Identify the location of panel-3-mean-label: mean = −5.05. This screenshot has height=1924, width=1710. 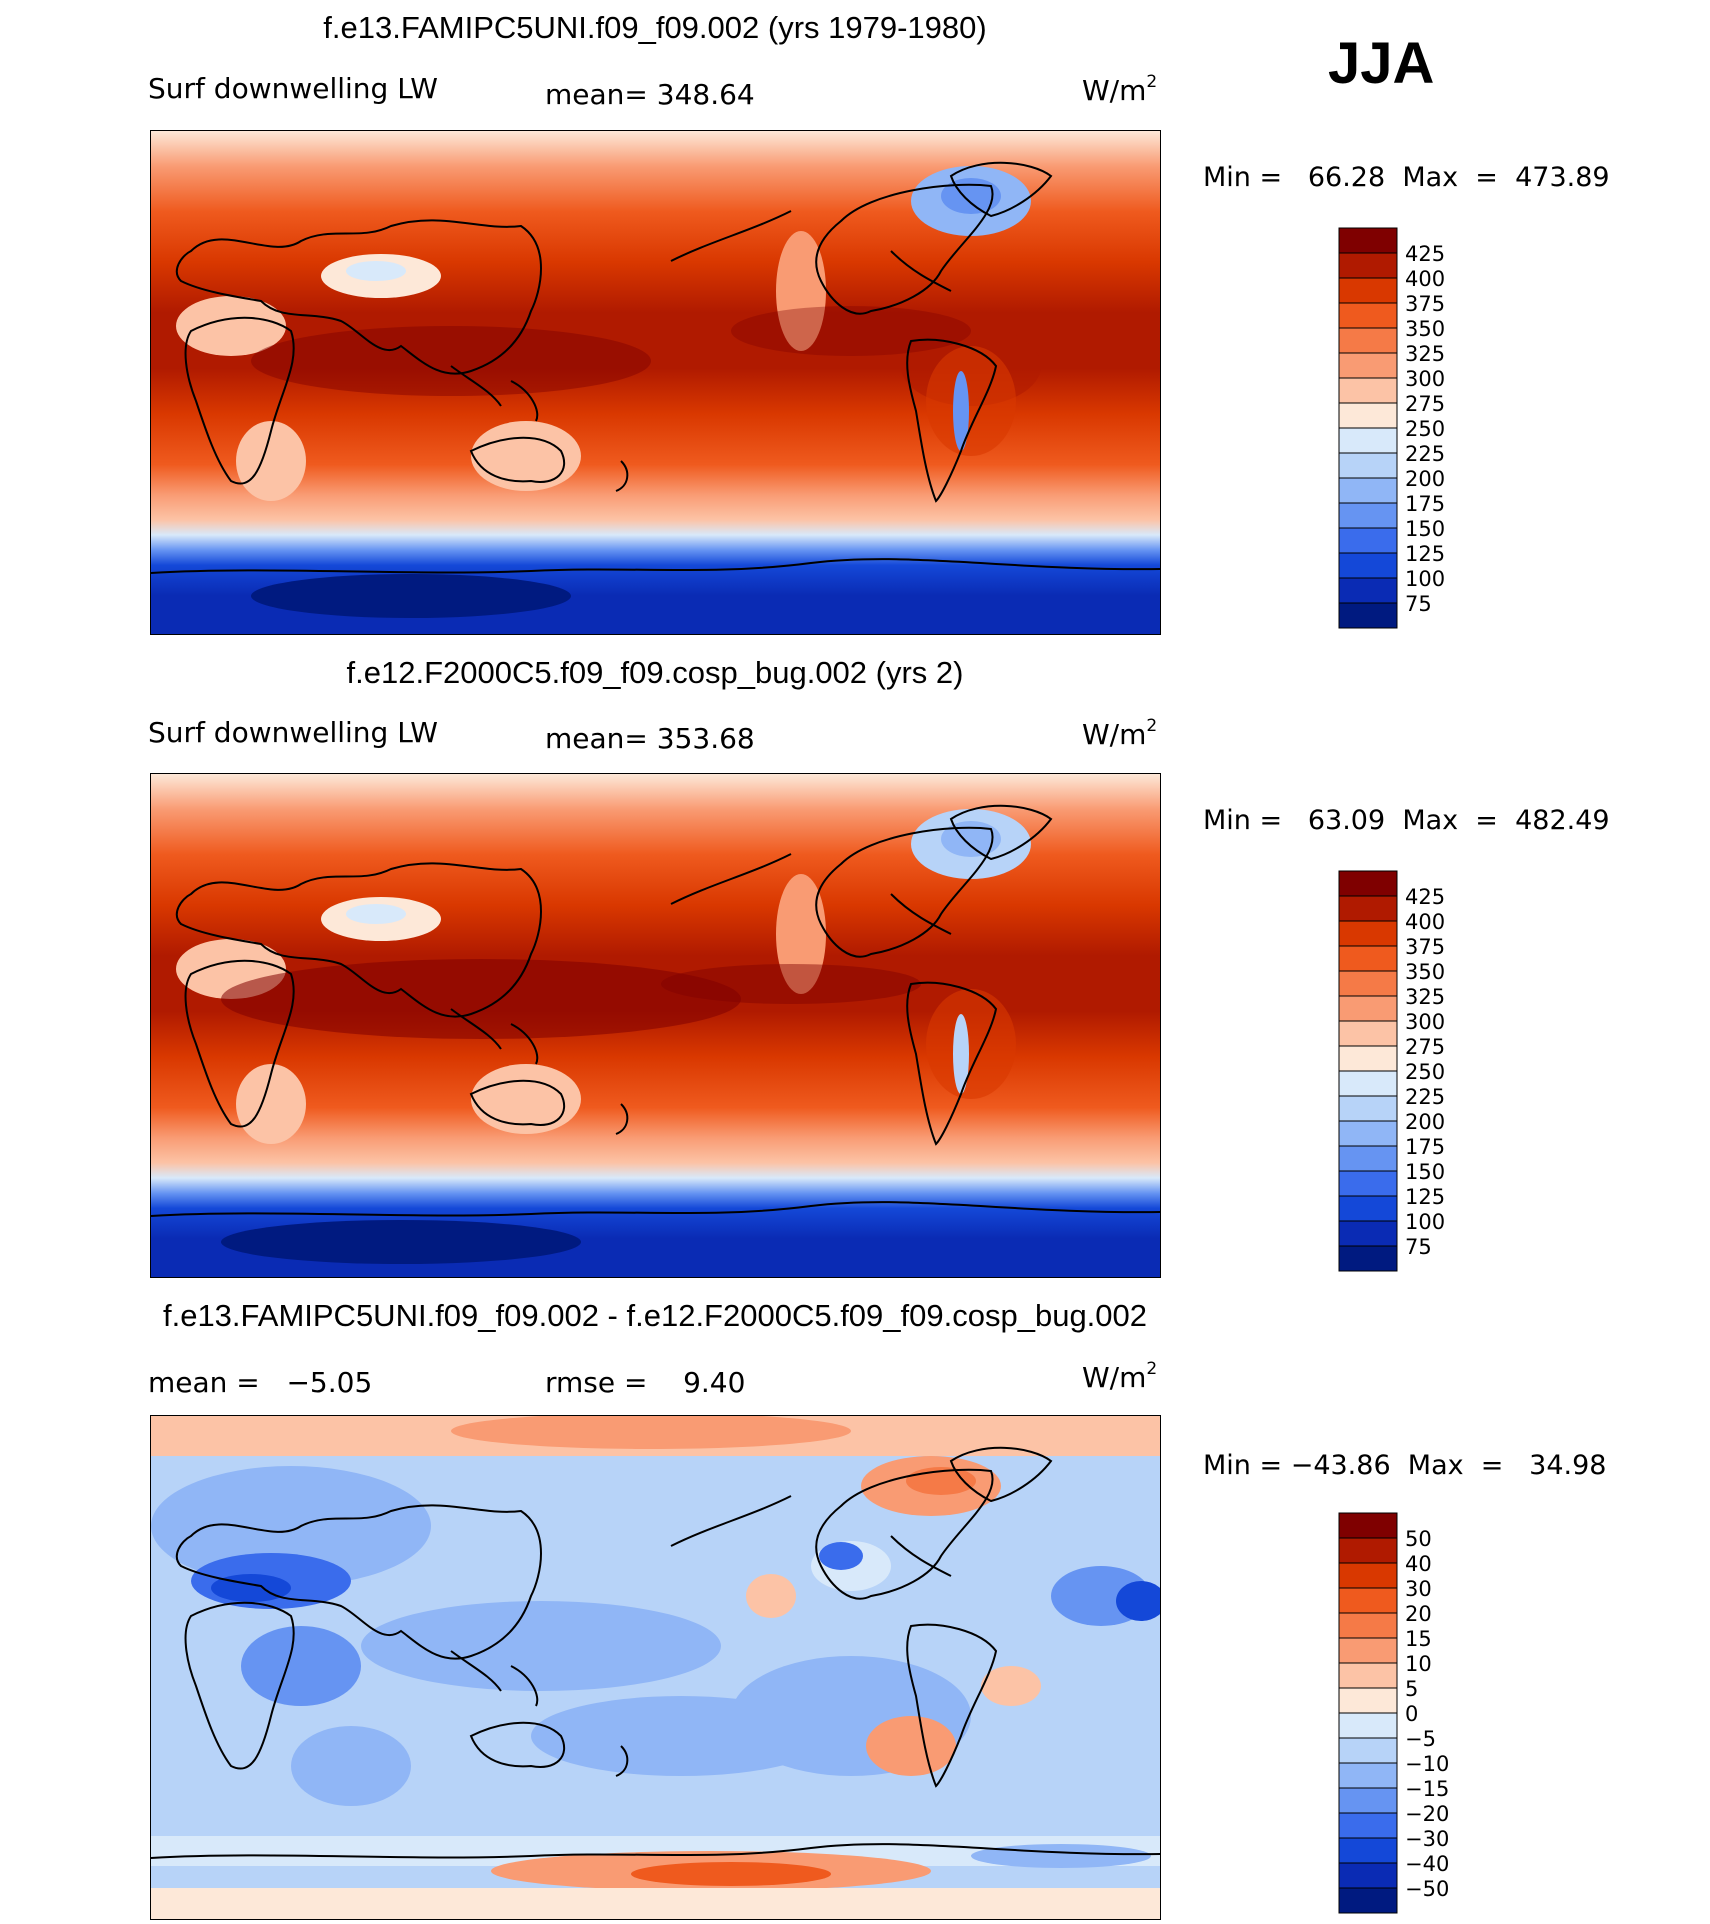
(260, 1382).